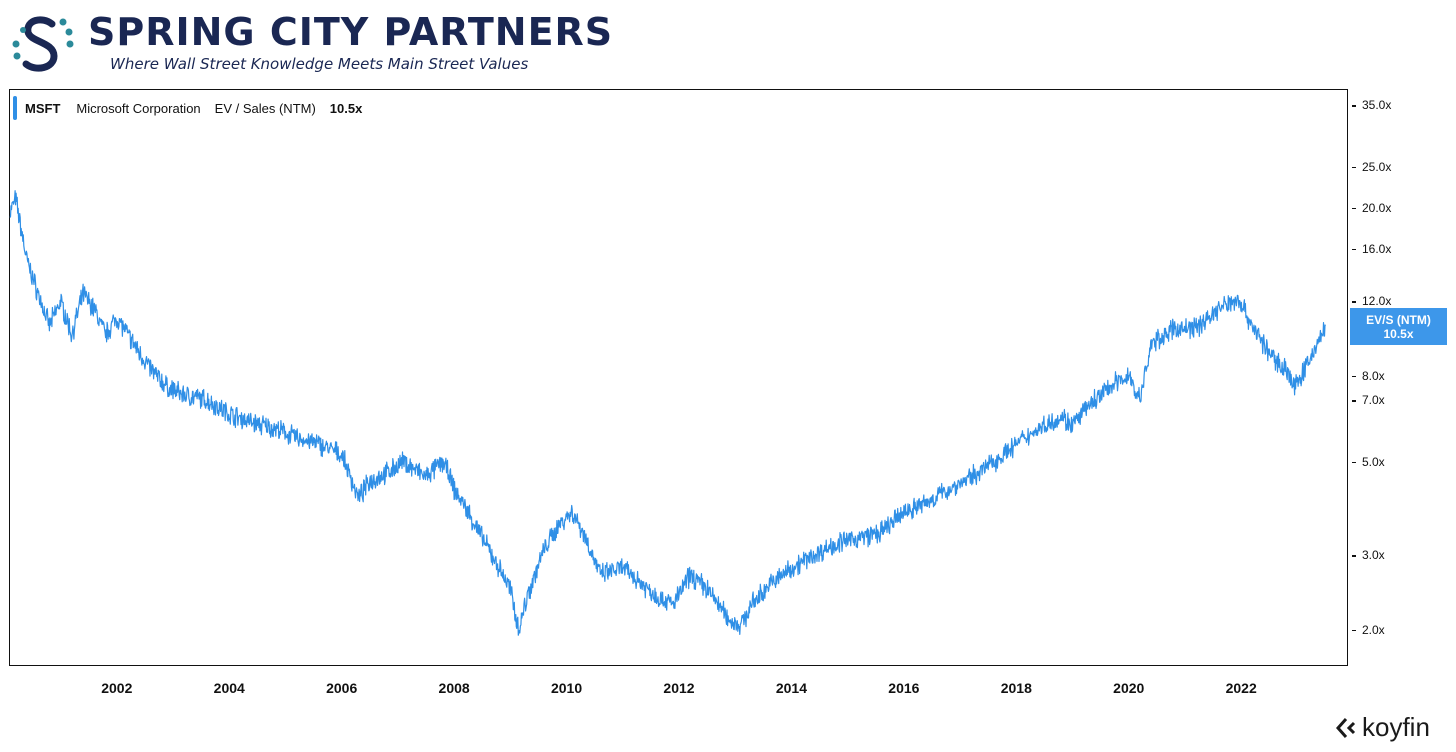 The height and width of the screenshot is (752, 1456). Describe the element at coordinates (351, 32) in the screenshot. I see `brand-name: SPRING CITY PARTNERS` at that location.